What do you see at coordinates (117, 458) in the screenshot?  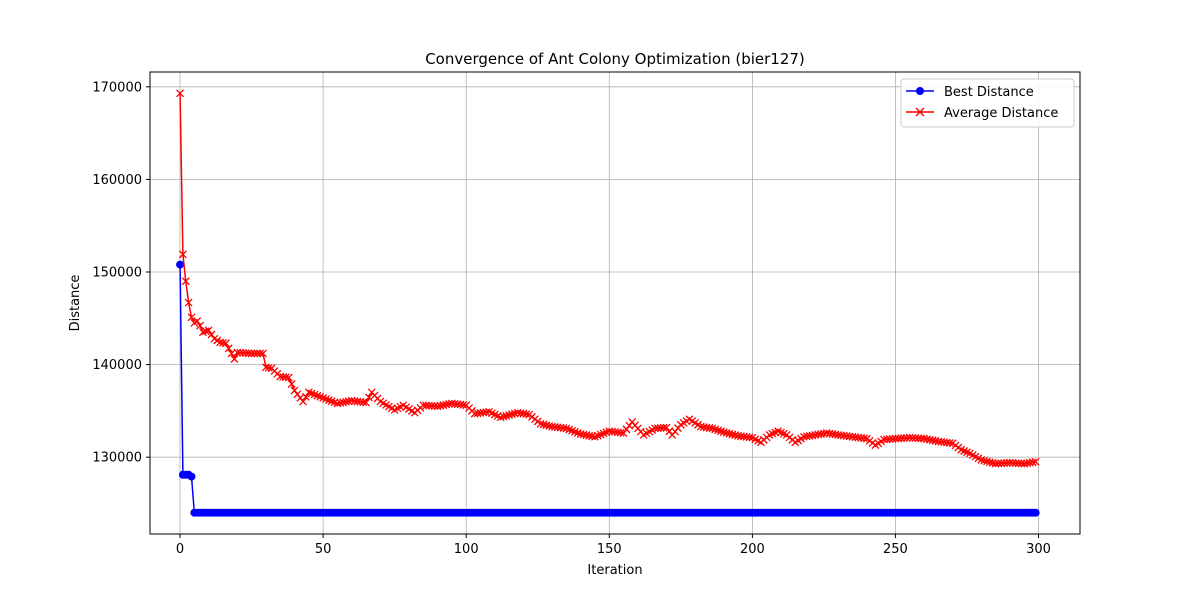 I see `y-tick-label: 130000` at bounding box center [117, 458].